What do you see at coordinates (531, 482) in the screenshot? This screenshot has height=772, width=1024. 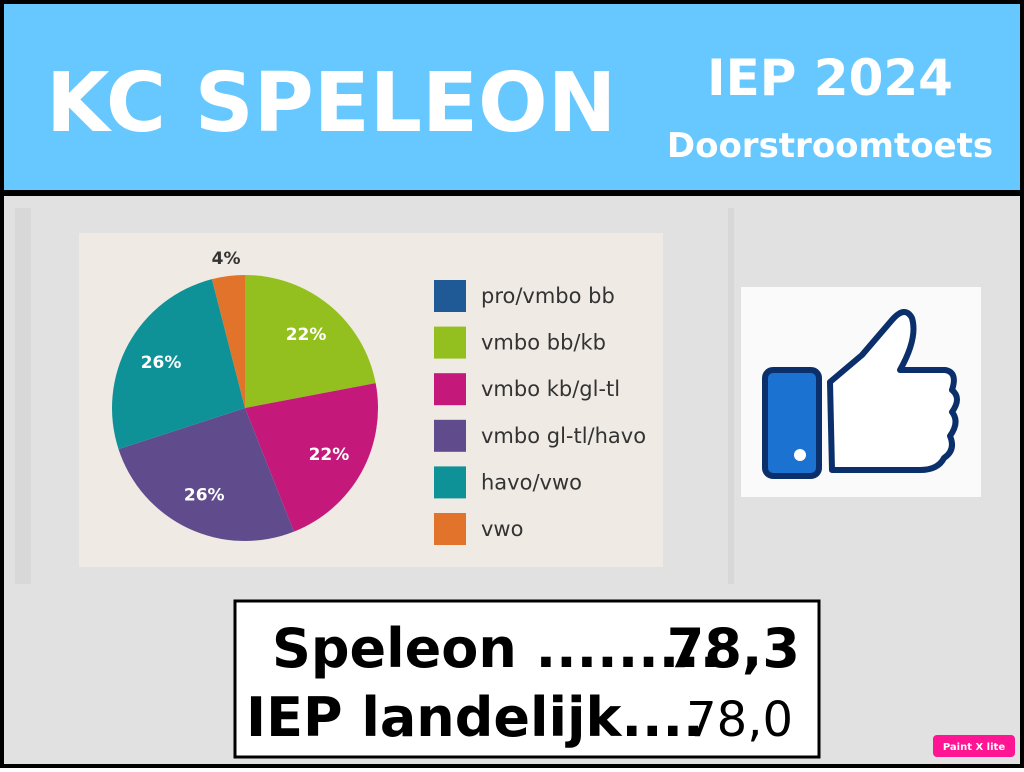 I see `legend-label: havo/vwo` at bounding box center [531, 482].